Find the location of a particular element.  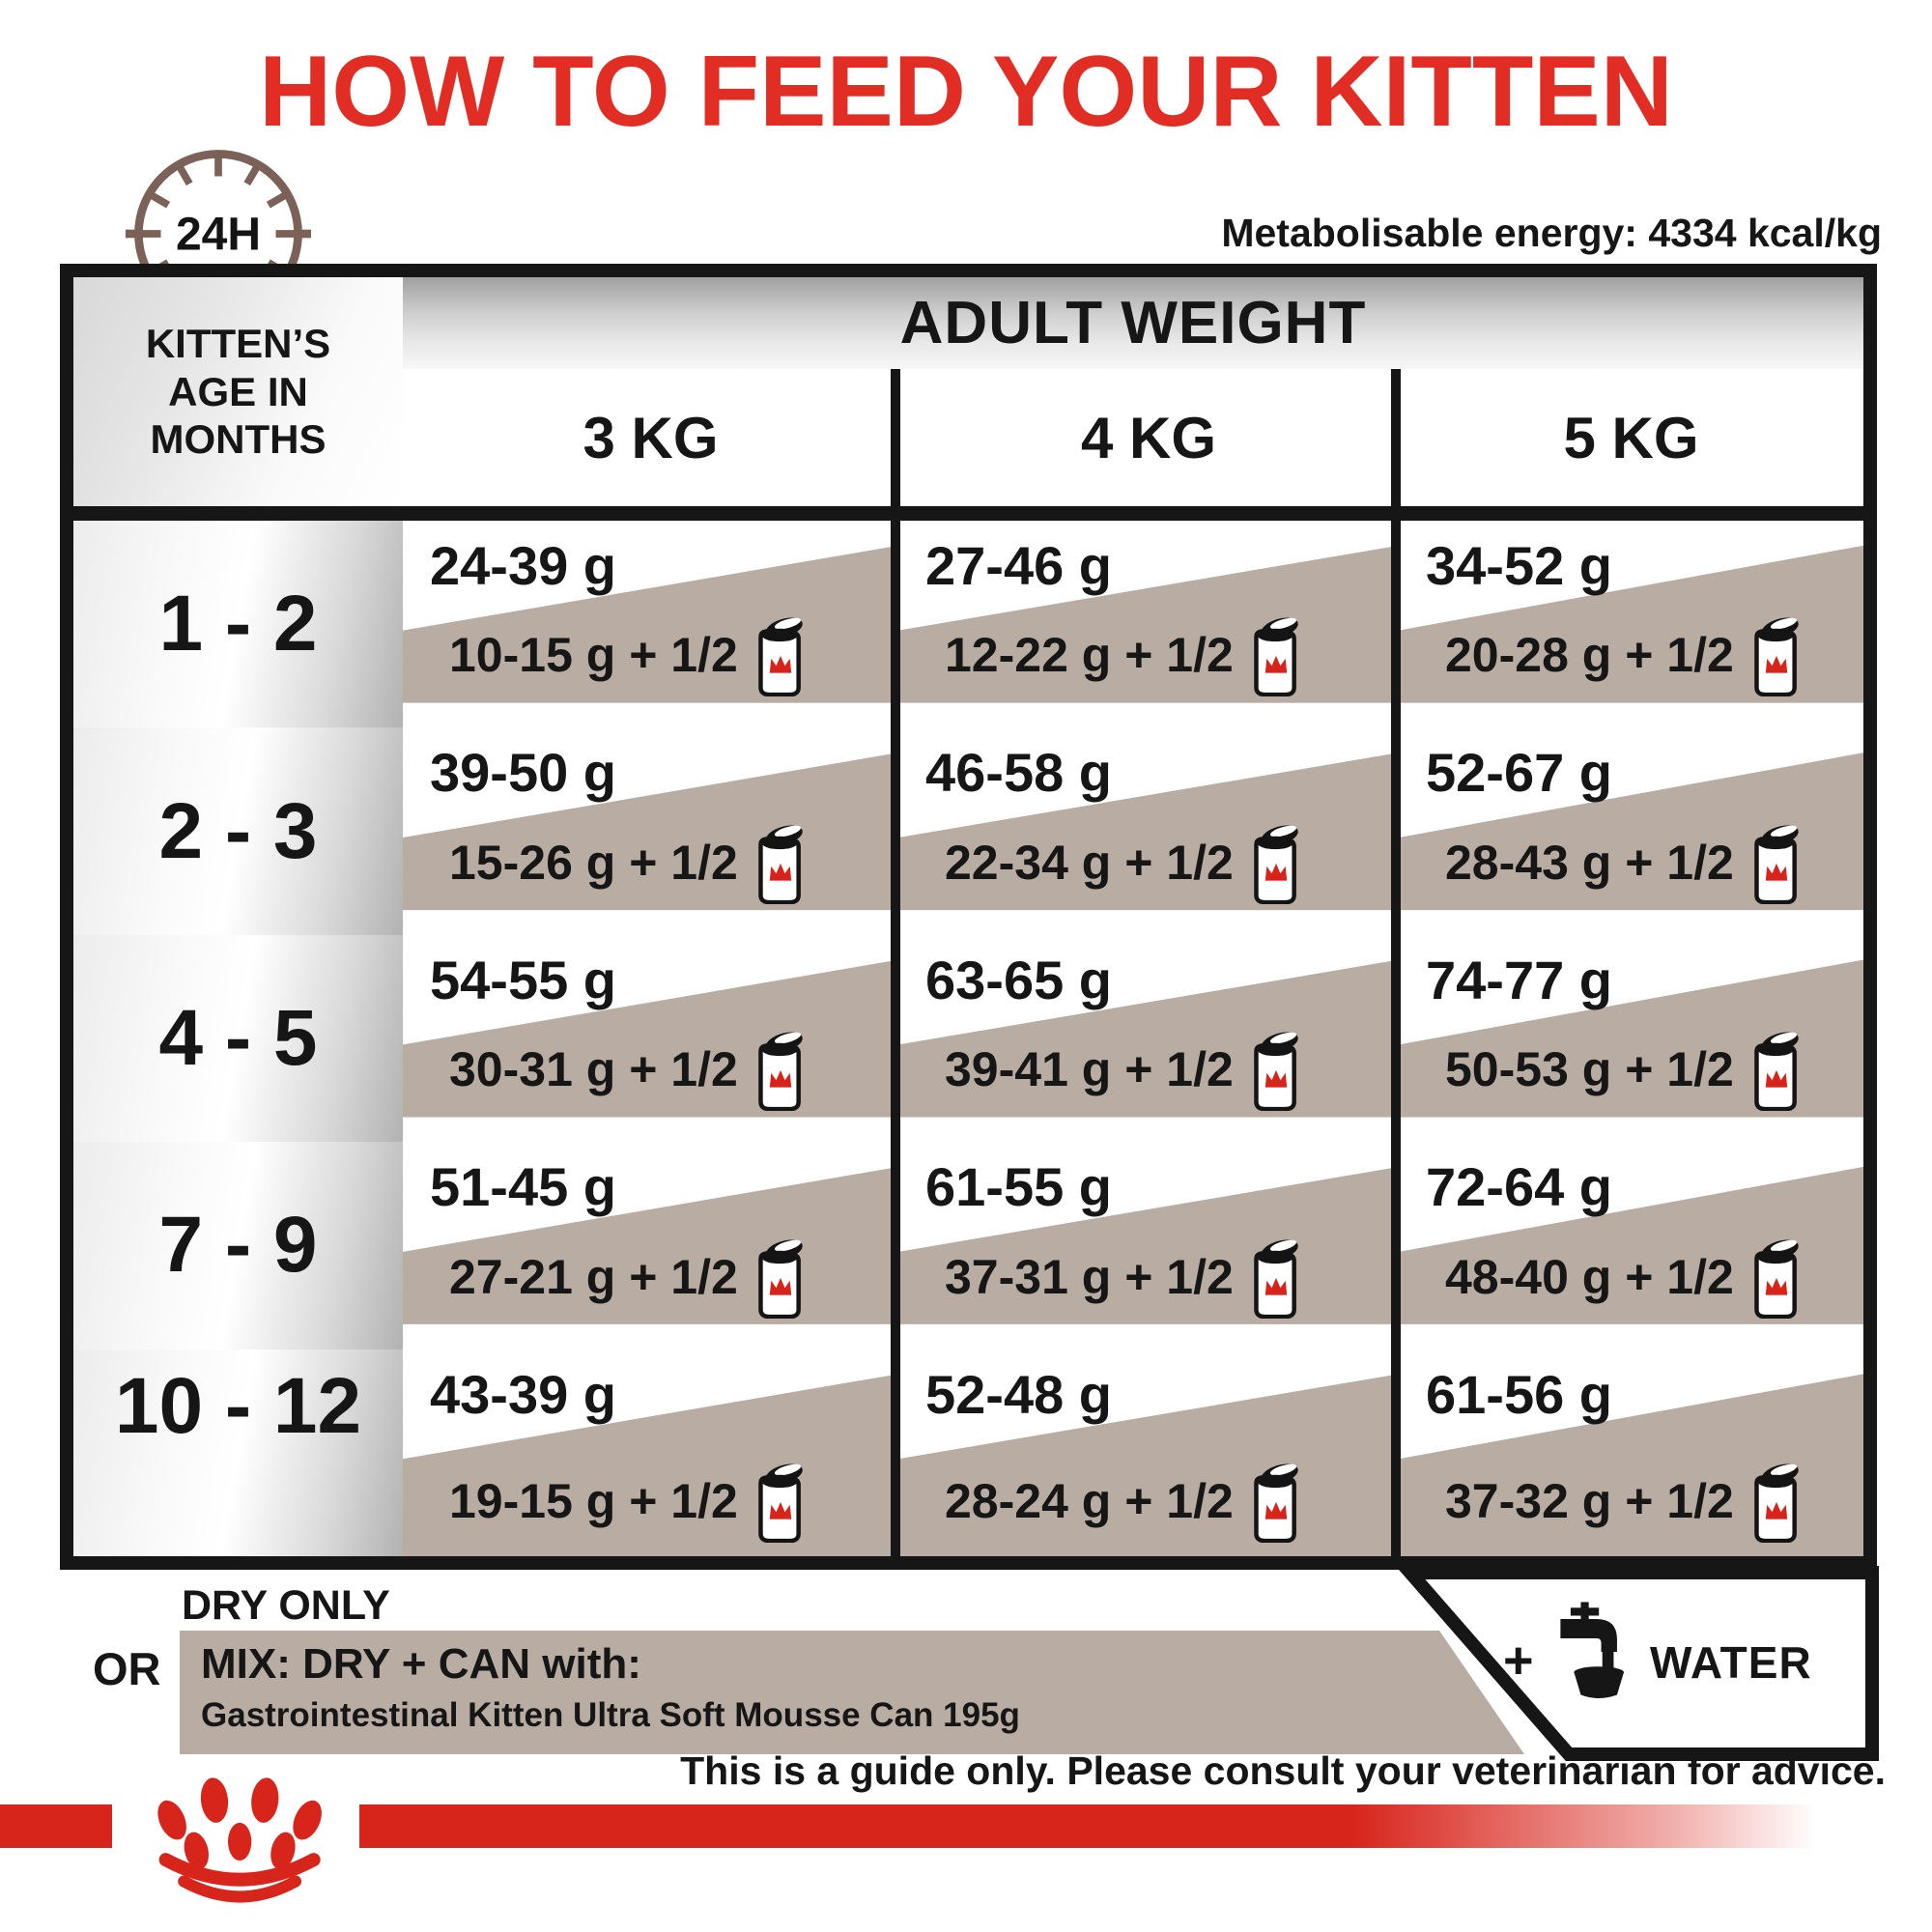

mix-amount: 30-31 g + 1/2 is located at coordinates (628, 1070).